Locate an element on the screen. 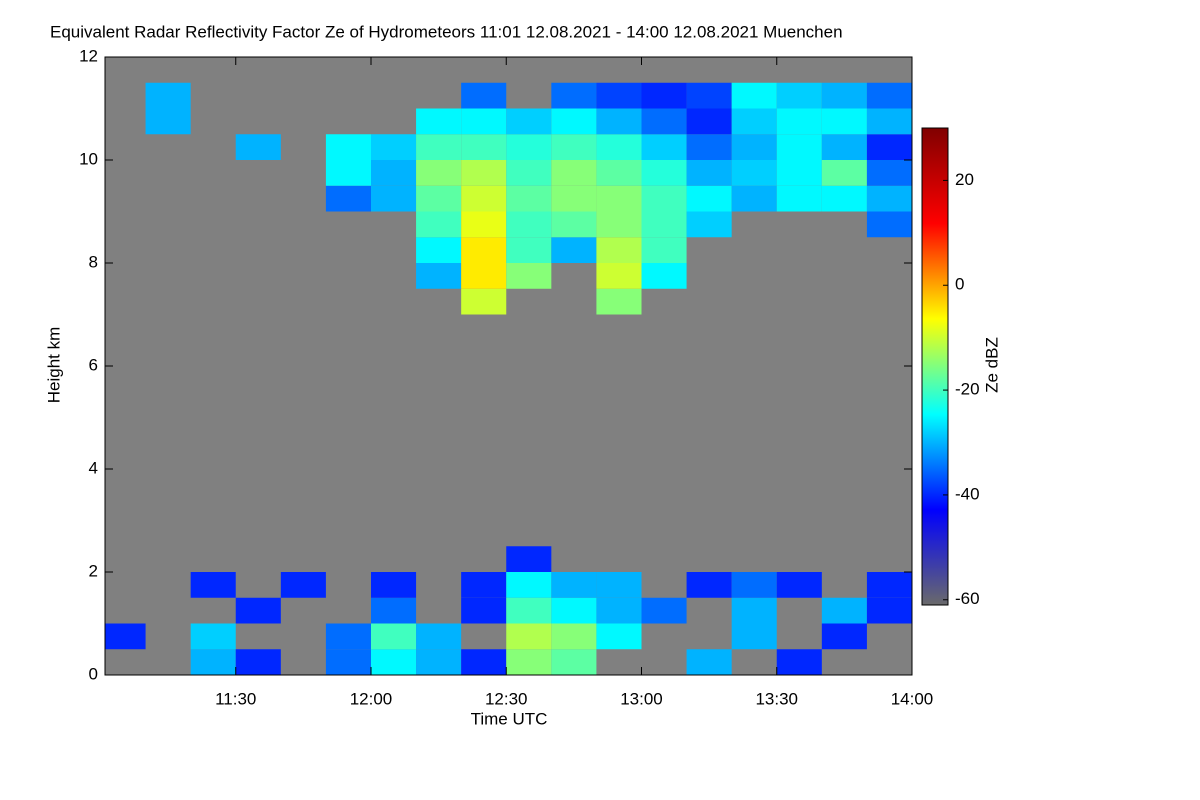  colorbar-tick-label: -60 is located at coordinates (967, 598).